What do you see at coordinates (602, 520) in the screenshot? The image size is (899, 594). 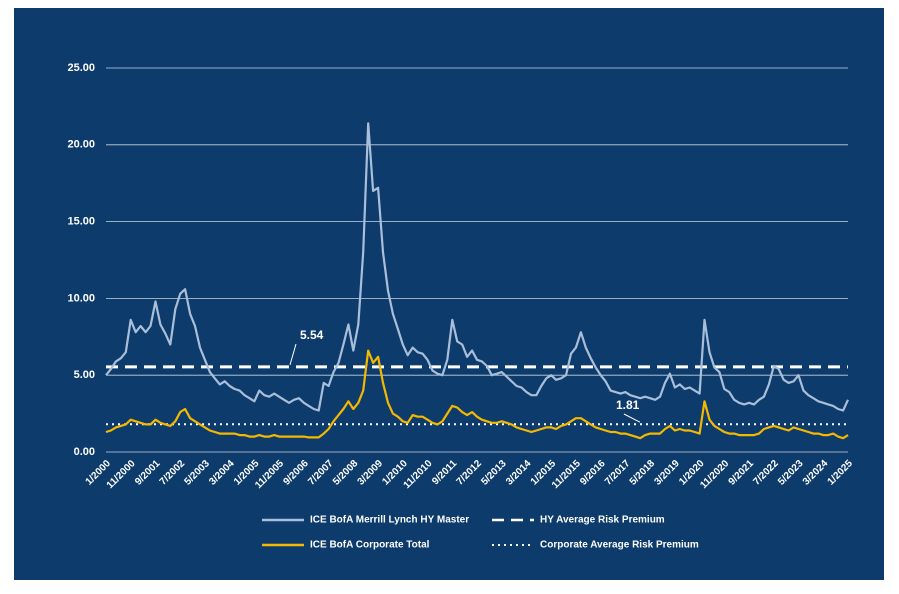 I see `legend-label: HY Average Risk Premium` at bounding box center [602, 520].